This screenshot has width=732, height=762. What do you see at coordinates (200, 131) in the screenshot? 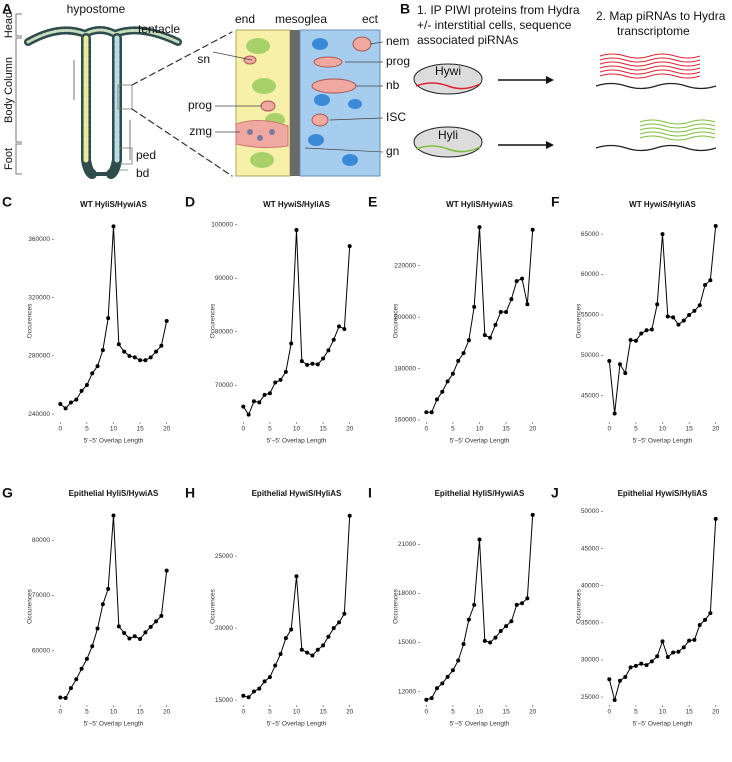
I see `cell-label: zmg` at bounding box center [200, 131].